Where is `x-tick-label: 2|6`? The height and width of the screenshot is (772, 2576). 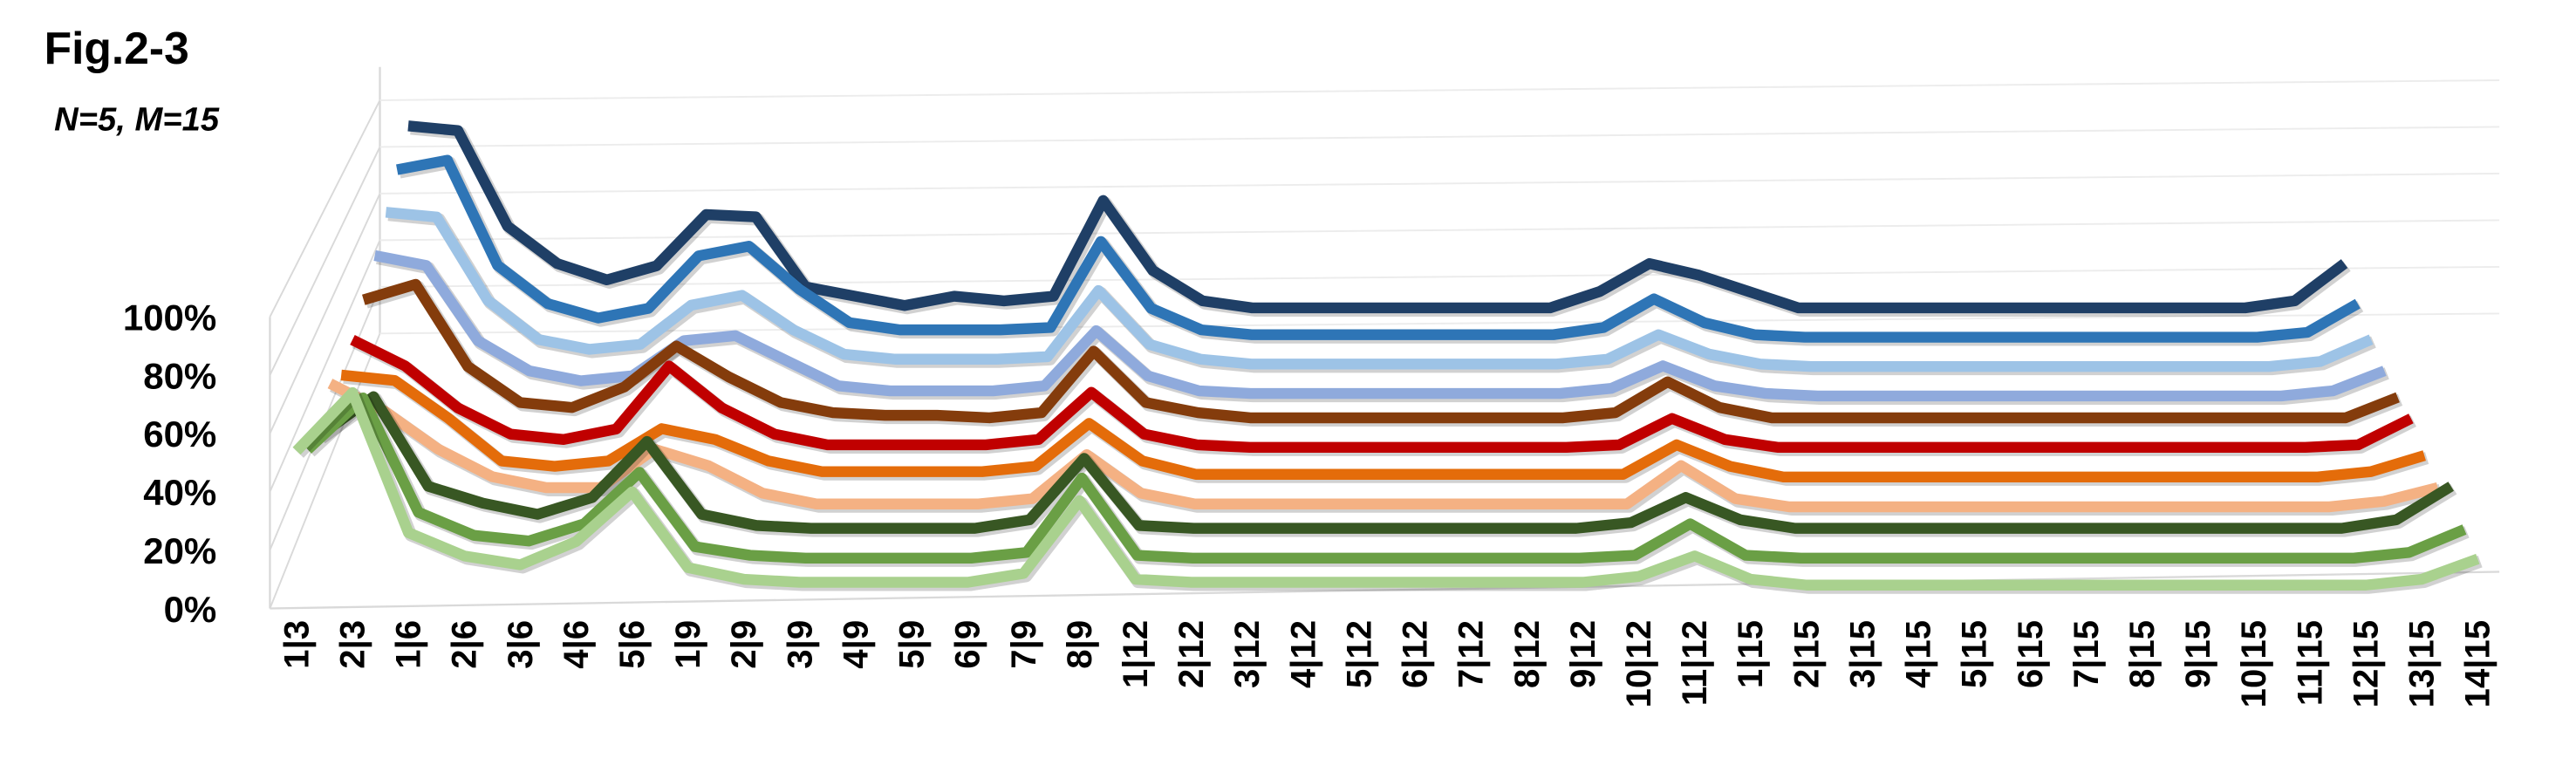 x-tick-label: 2|6 is located at coordinates (465, 644).